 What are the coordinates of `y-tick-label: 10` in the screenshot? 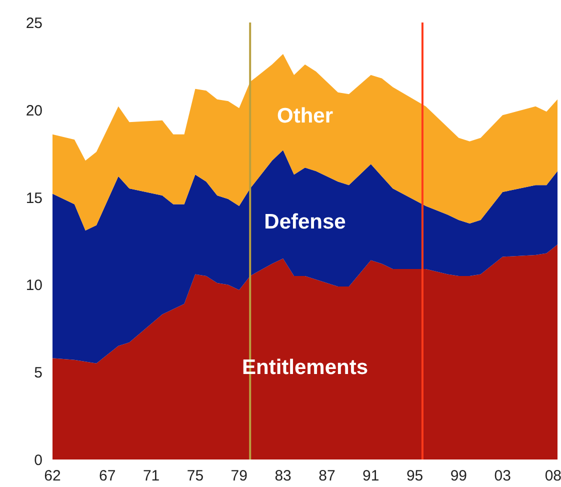 It's located at (34, 285).